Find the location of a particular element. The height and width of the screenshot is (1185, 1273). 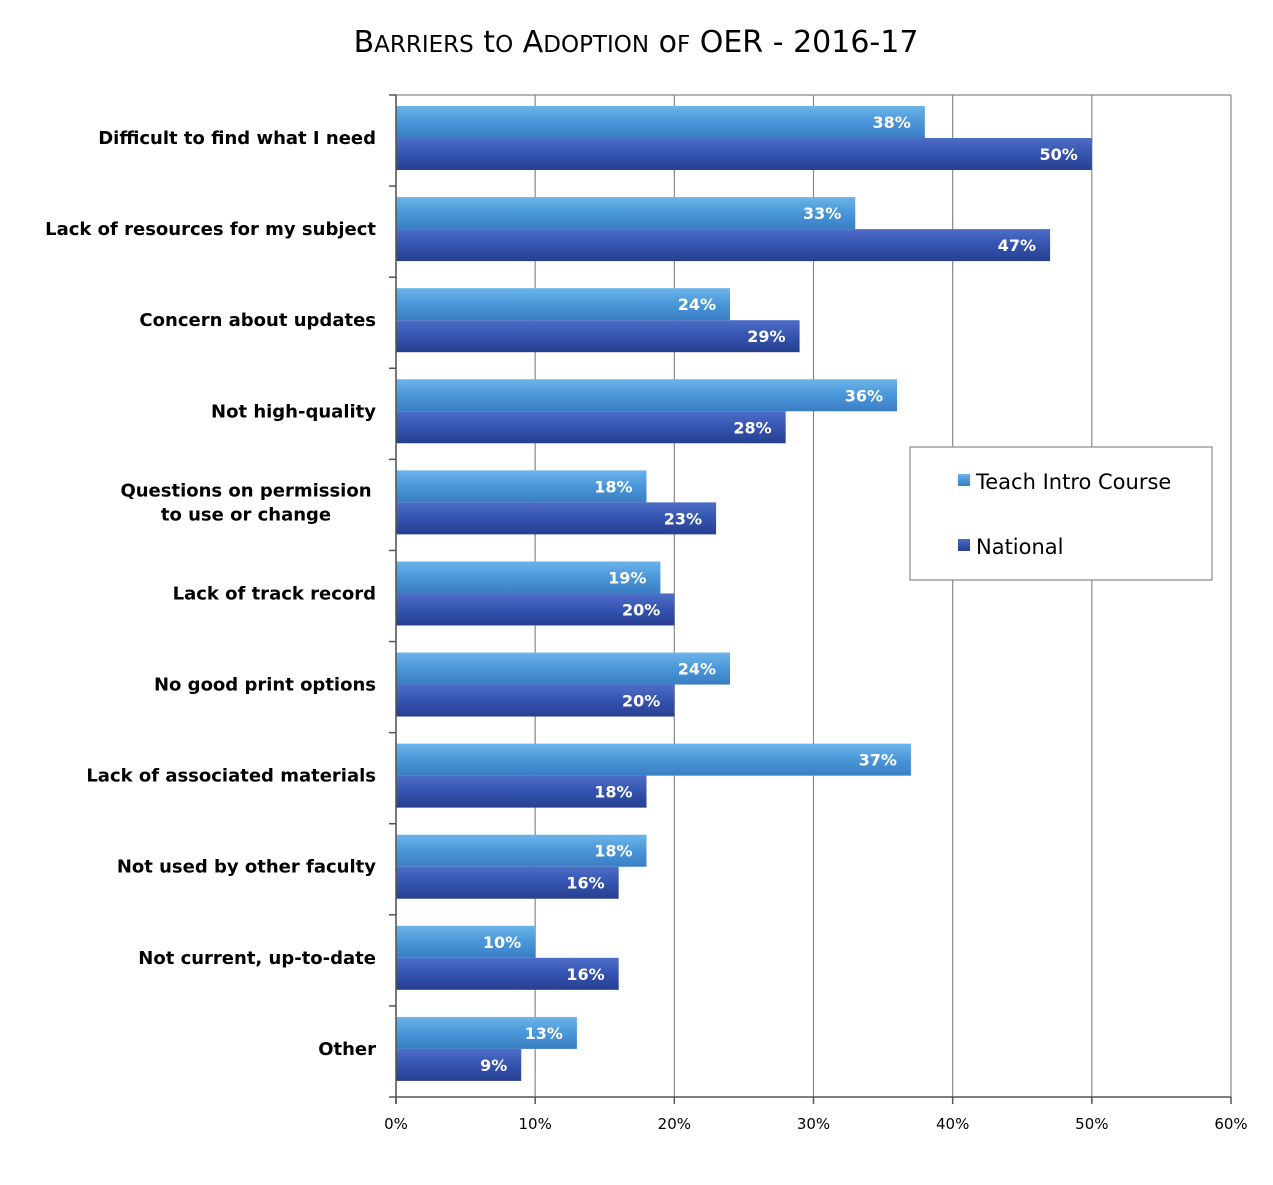

category-label: Concern about updates is located at coordinates (257, 320).